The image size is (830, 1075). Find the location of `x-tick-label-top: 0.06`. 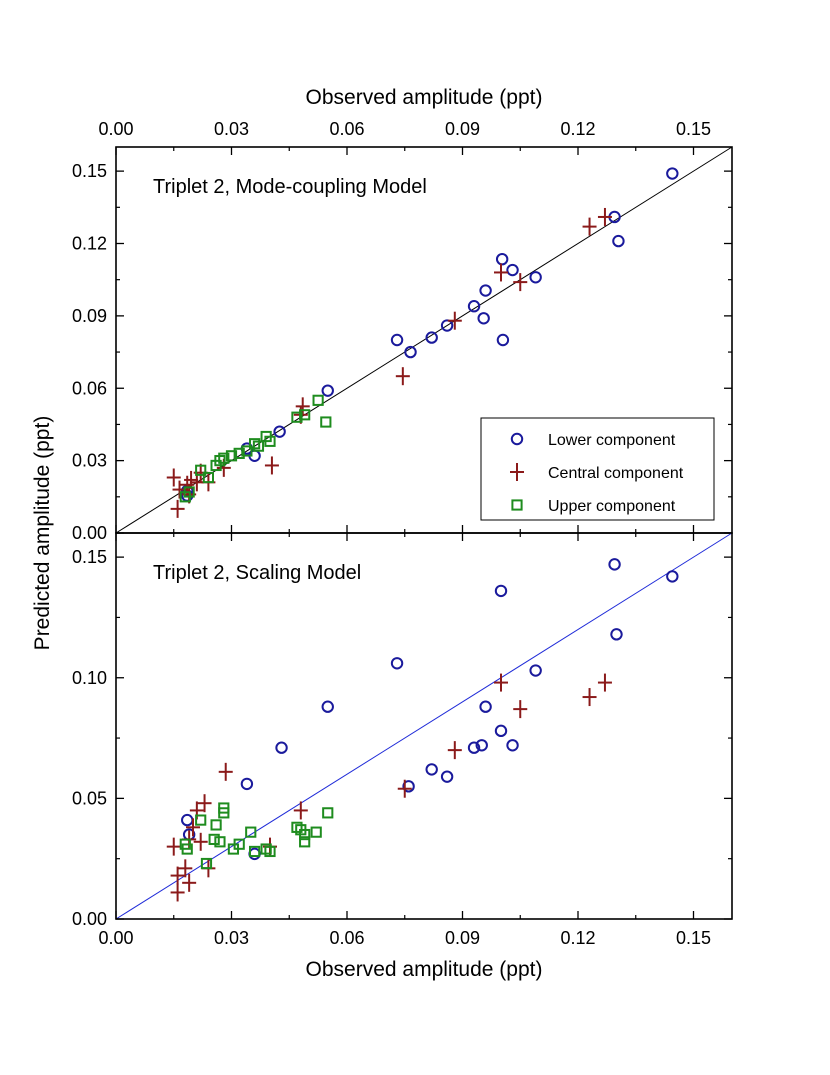

x-tick-label-top: 0.06 is located at coordinates (346, 129).